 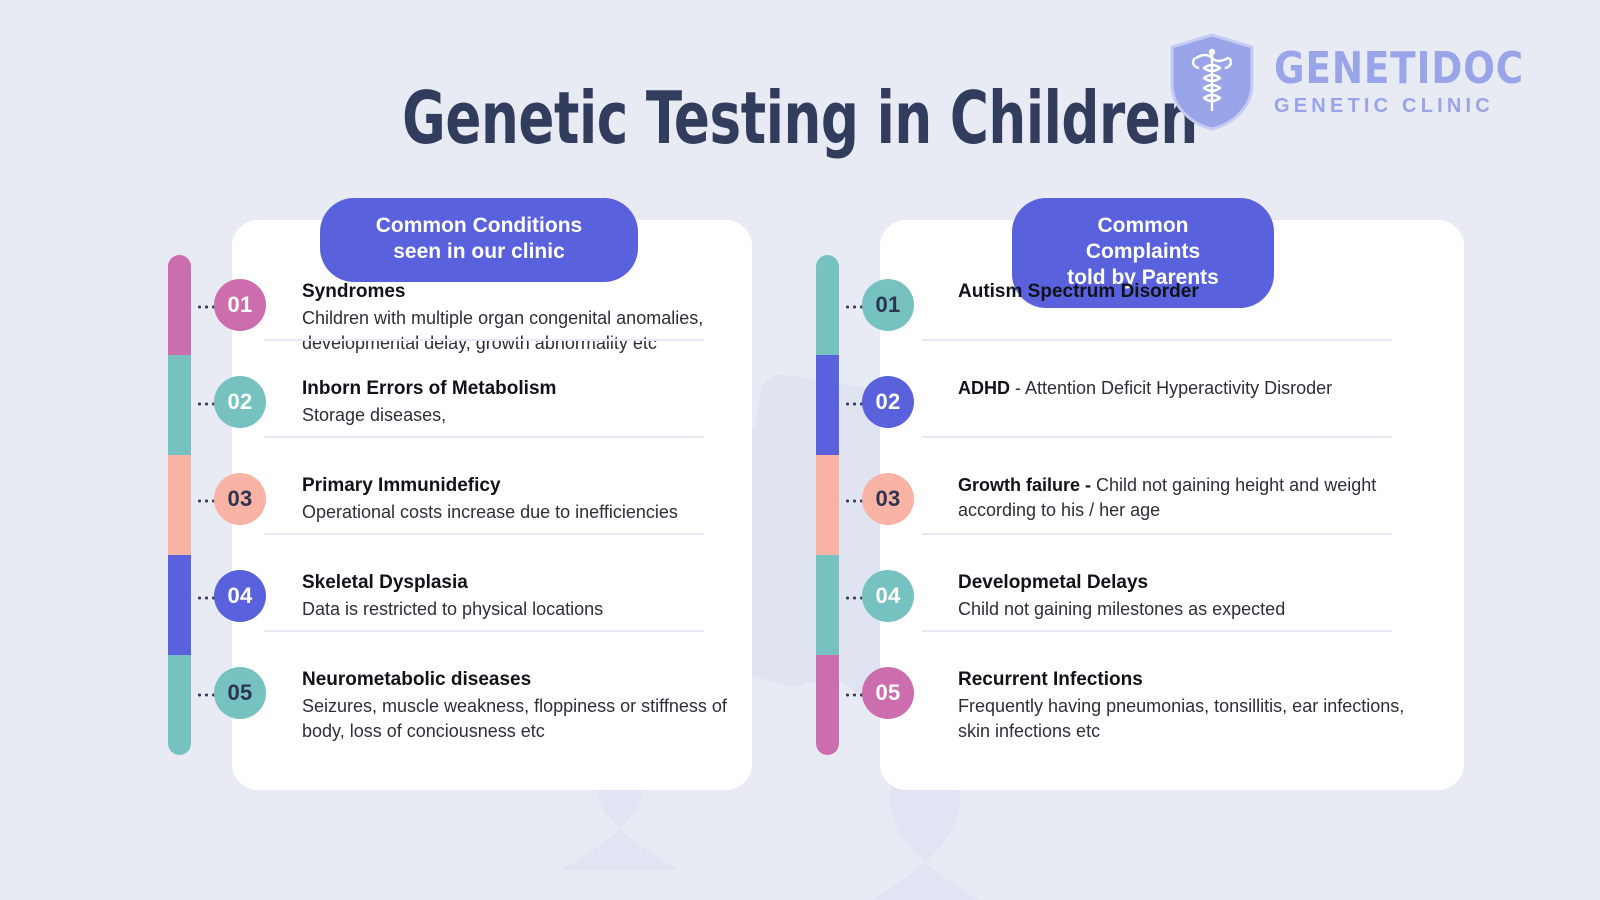 I want to click on panel-header-pill-common-conditions: Common Conditions seen in our clinic, so click(x=479, y=240).